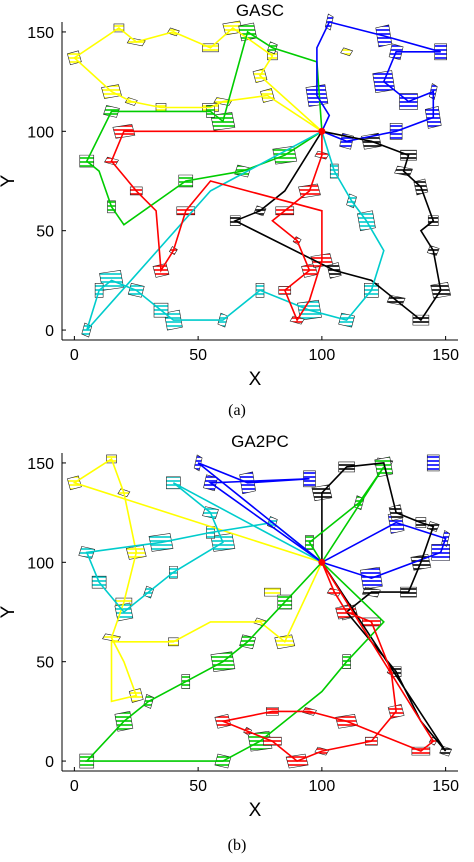  I want to click on gasc-patch, so click(347, 52).